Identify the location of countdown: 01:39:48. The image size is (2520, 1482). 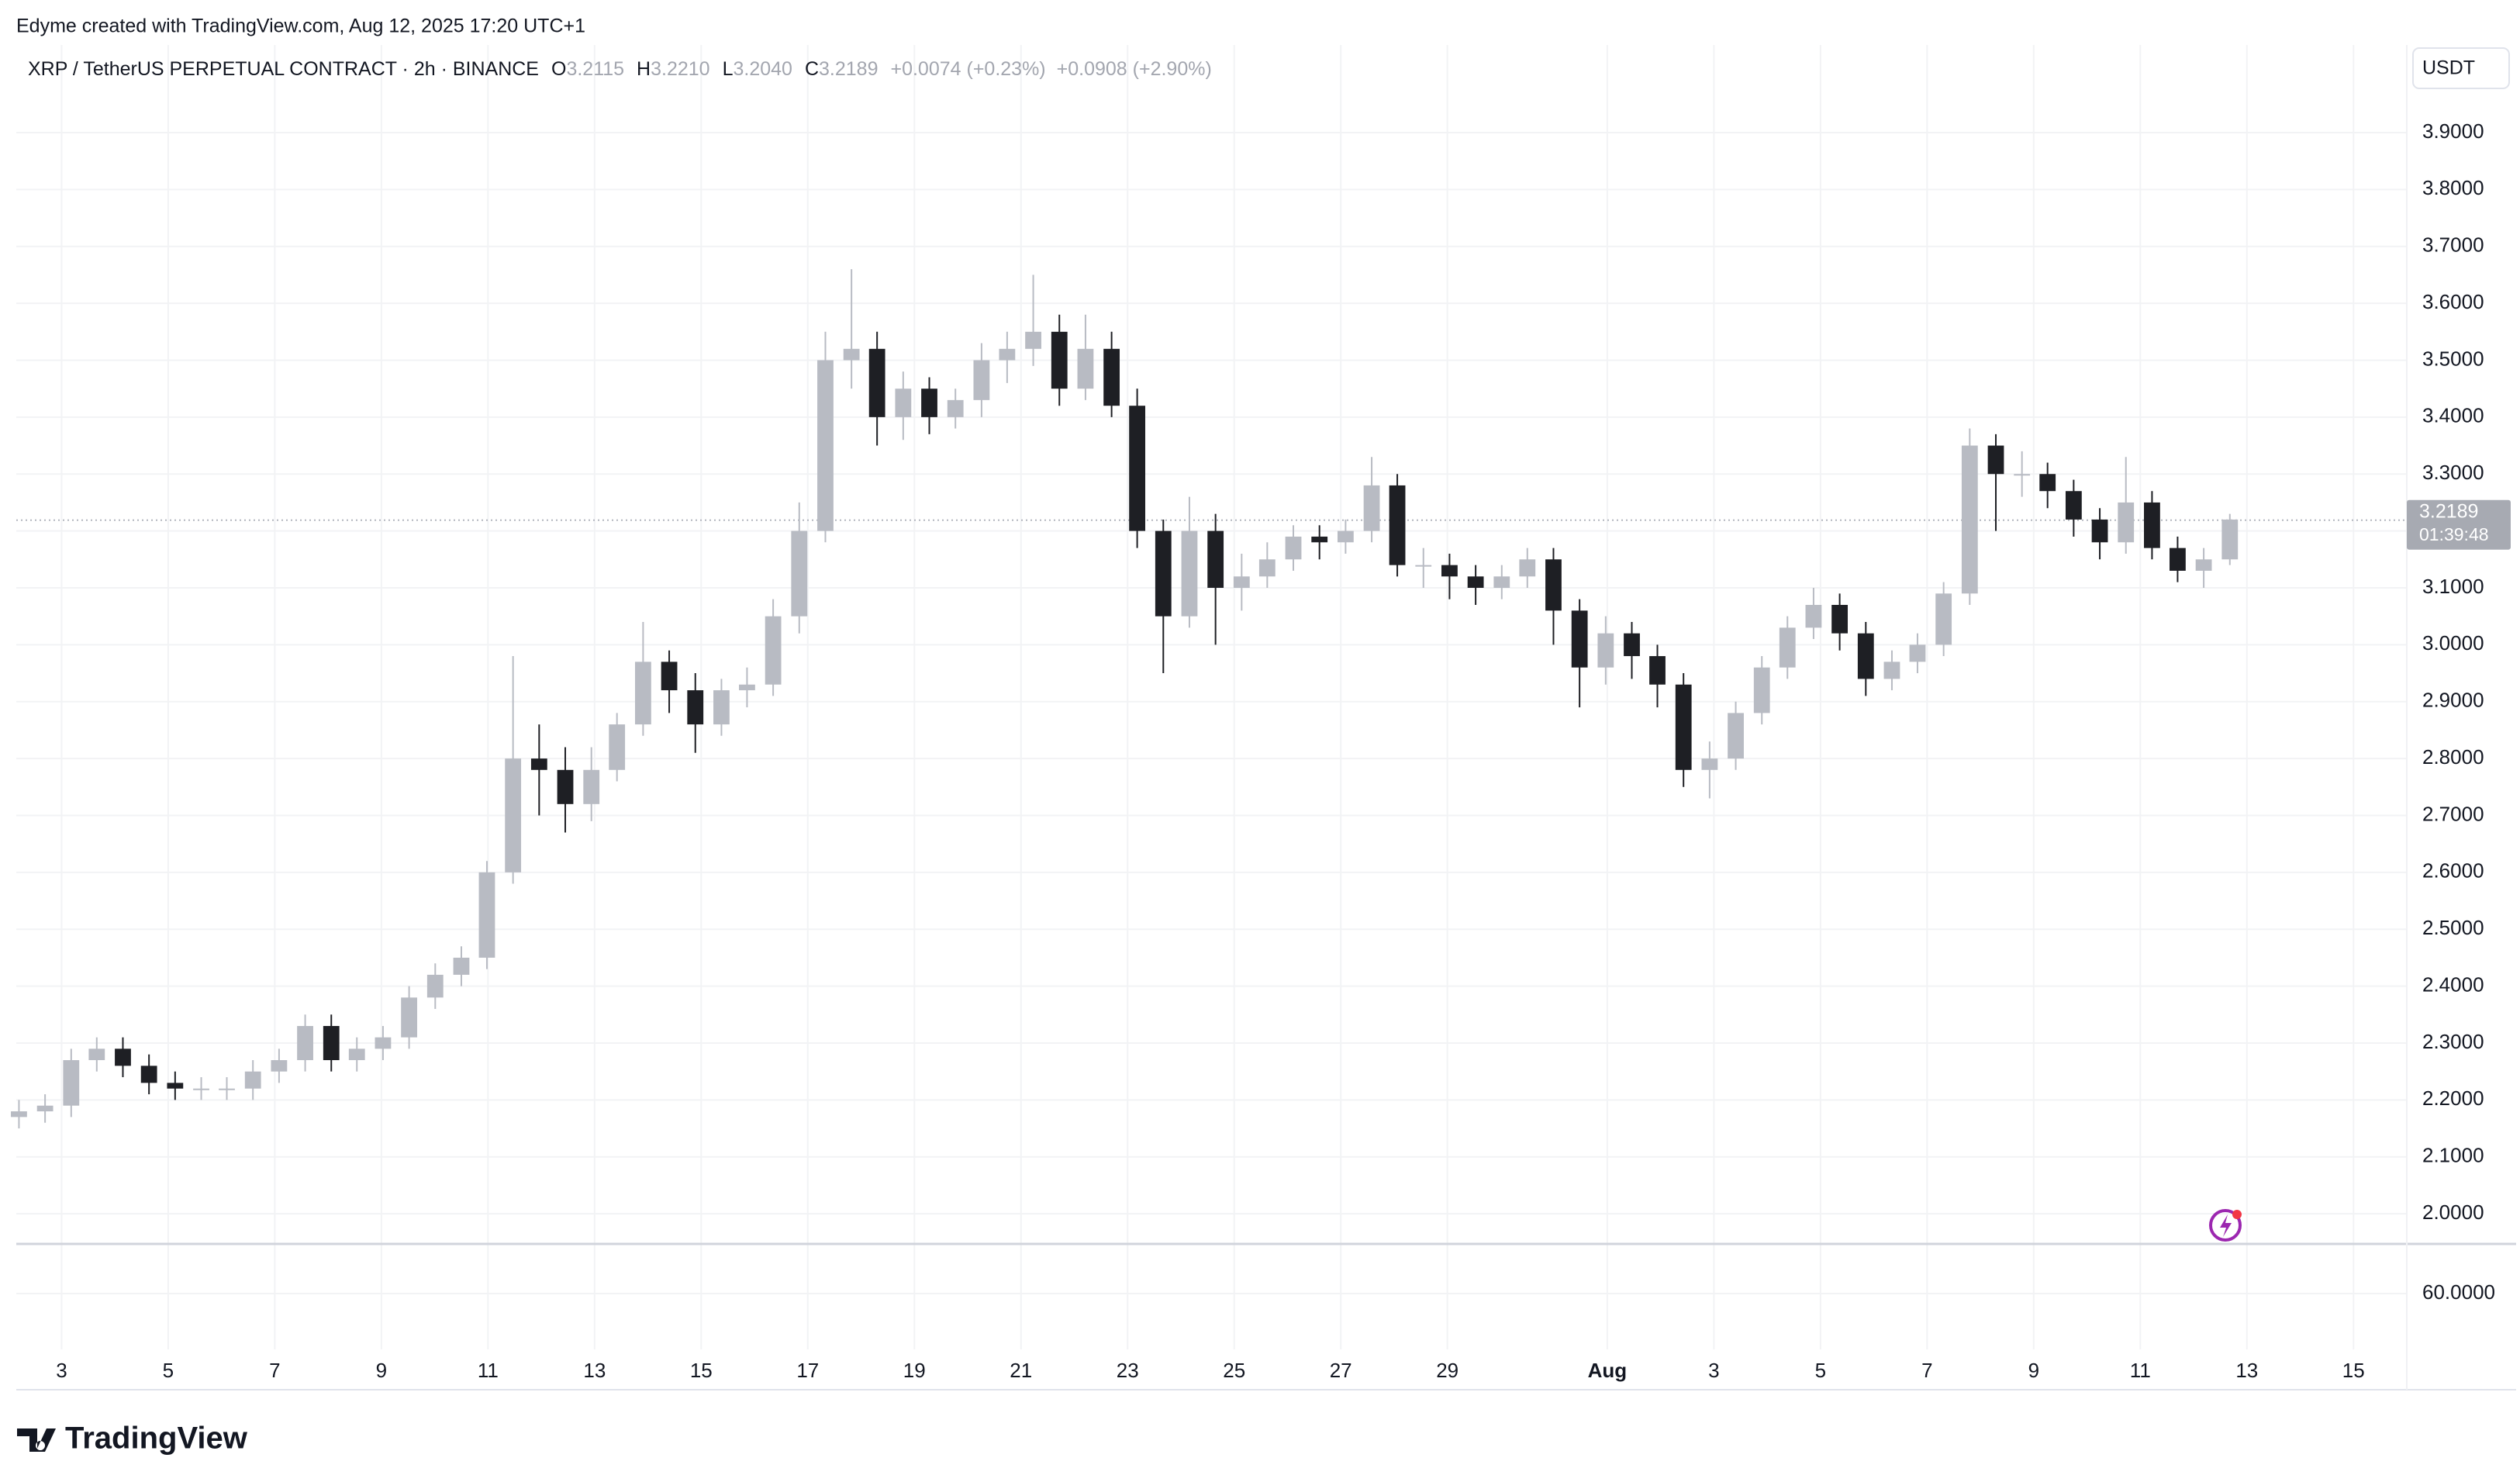
(2454, 534).